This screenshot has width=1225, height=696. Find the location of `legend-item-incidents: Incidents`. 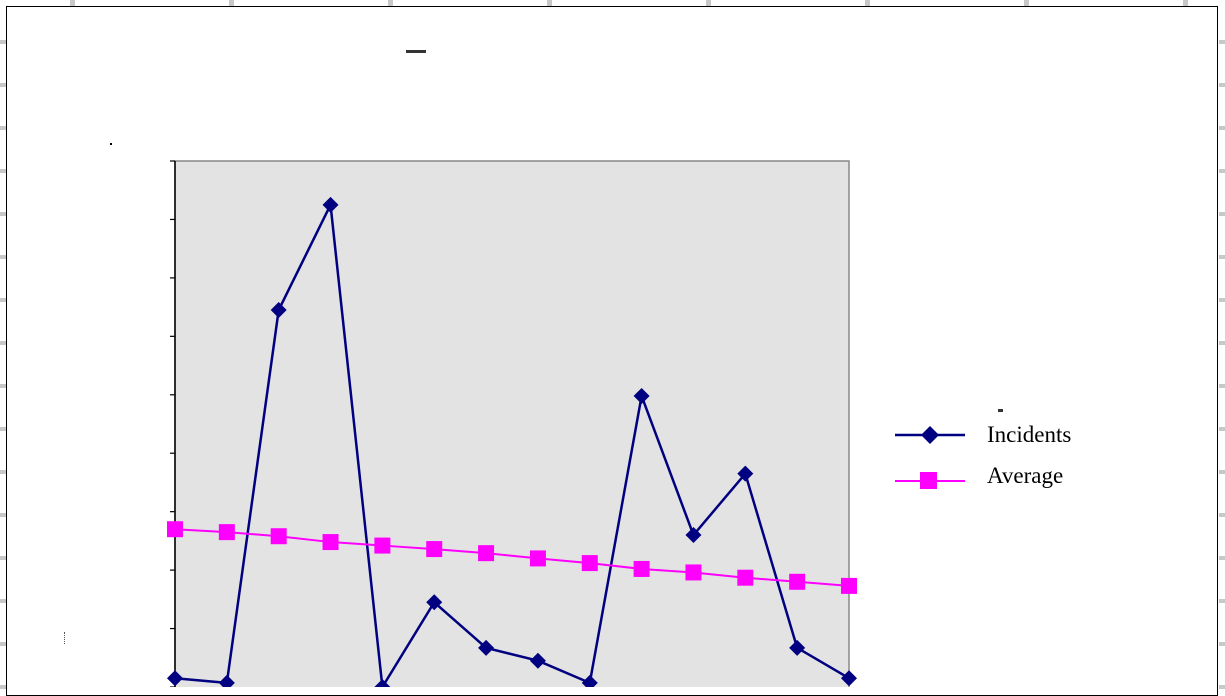

legend-item-incidents: Incidents is located at coordinates (1010, 435).